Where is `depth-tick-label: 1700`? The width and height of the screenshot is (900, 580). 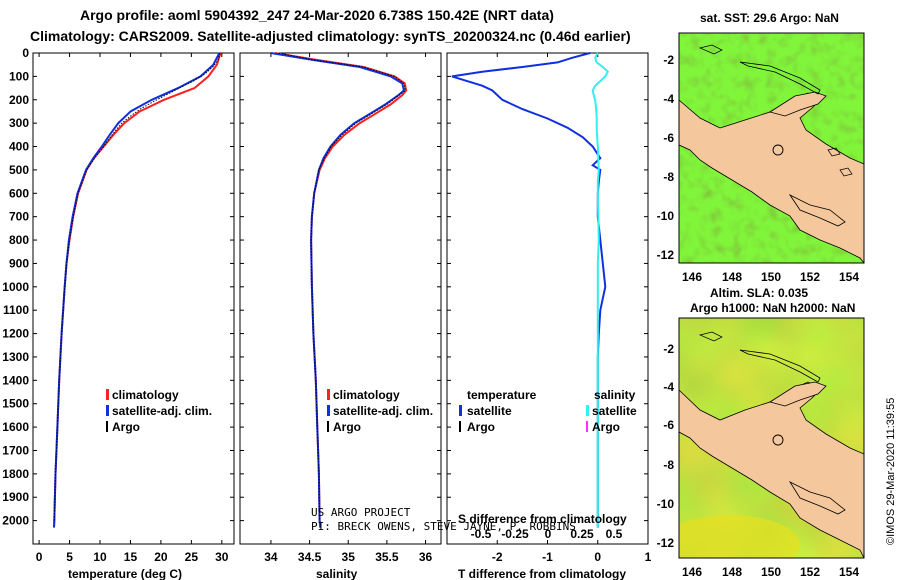
depth-tick-label: 1700 is located at coordinates (15, 450).